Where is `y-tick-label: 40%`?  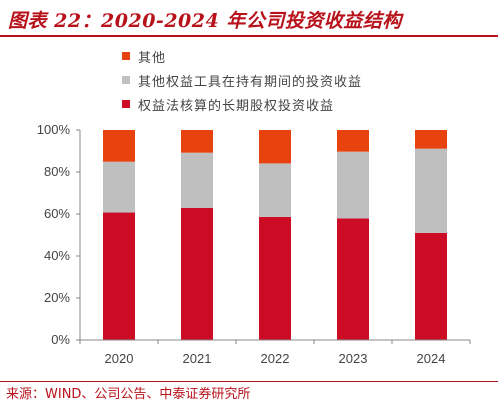 y-tick-label: 40% is located at coordinates (57, 255).